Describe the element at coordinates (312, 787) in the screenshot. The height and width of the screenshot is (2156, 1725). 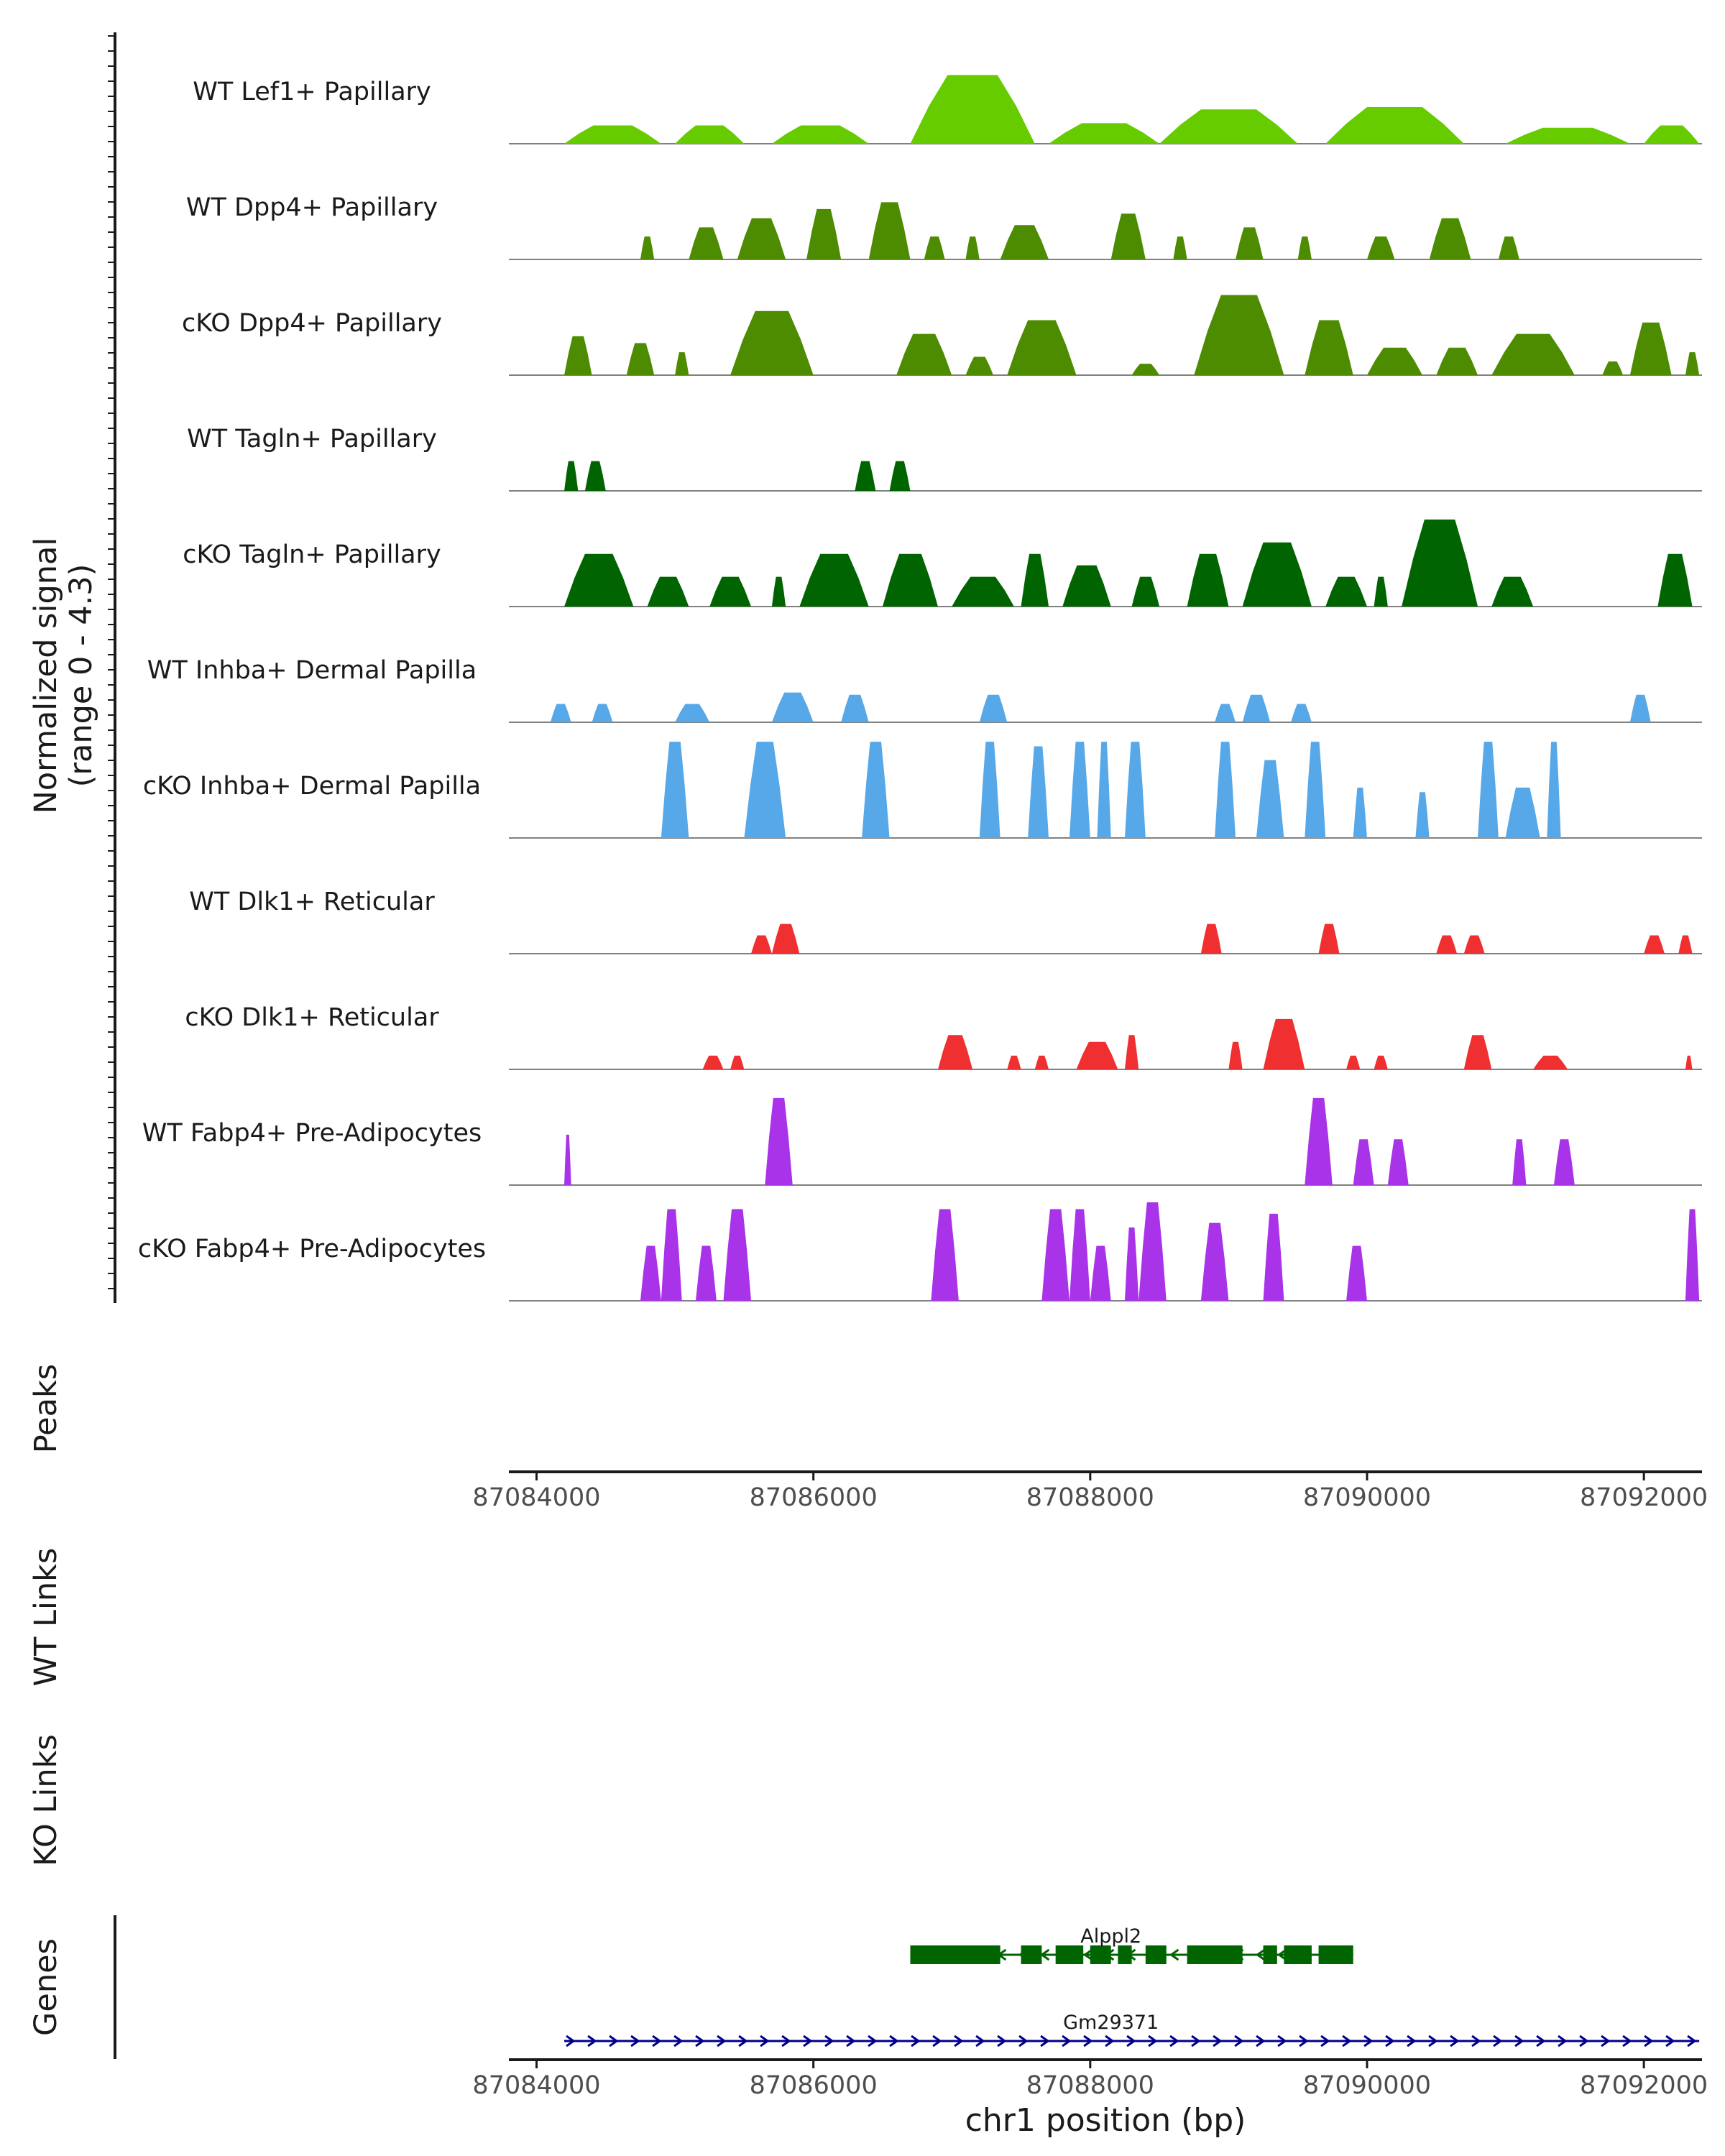
I see `track-label: cKO Inhba+ Dermal Papilla` at that location.